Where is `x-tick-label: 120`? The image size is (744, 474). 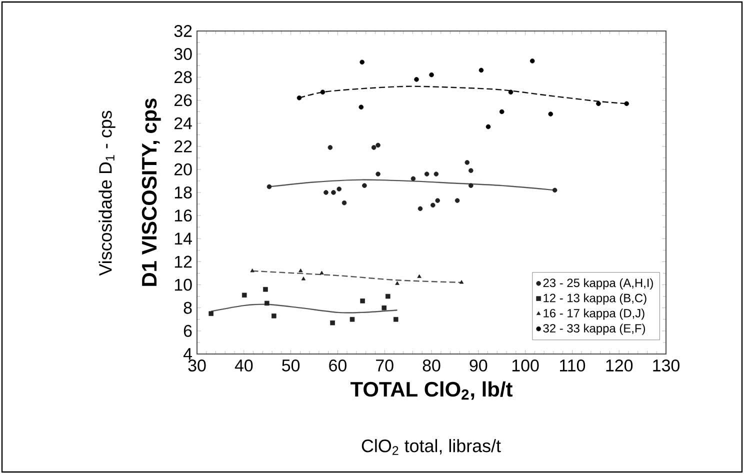 x-tick-label: 120 is located at coordinates (619, 365).